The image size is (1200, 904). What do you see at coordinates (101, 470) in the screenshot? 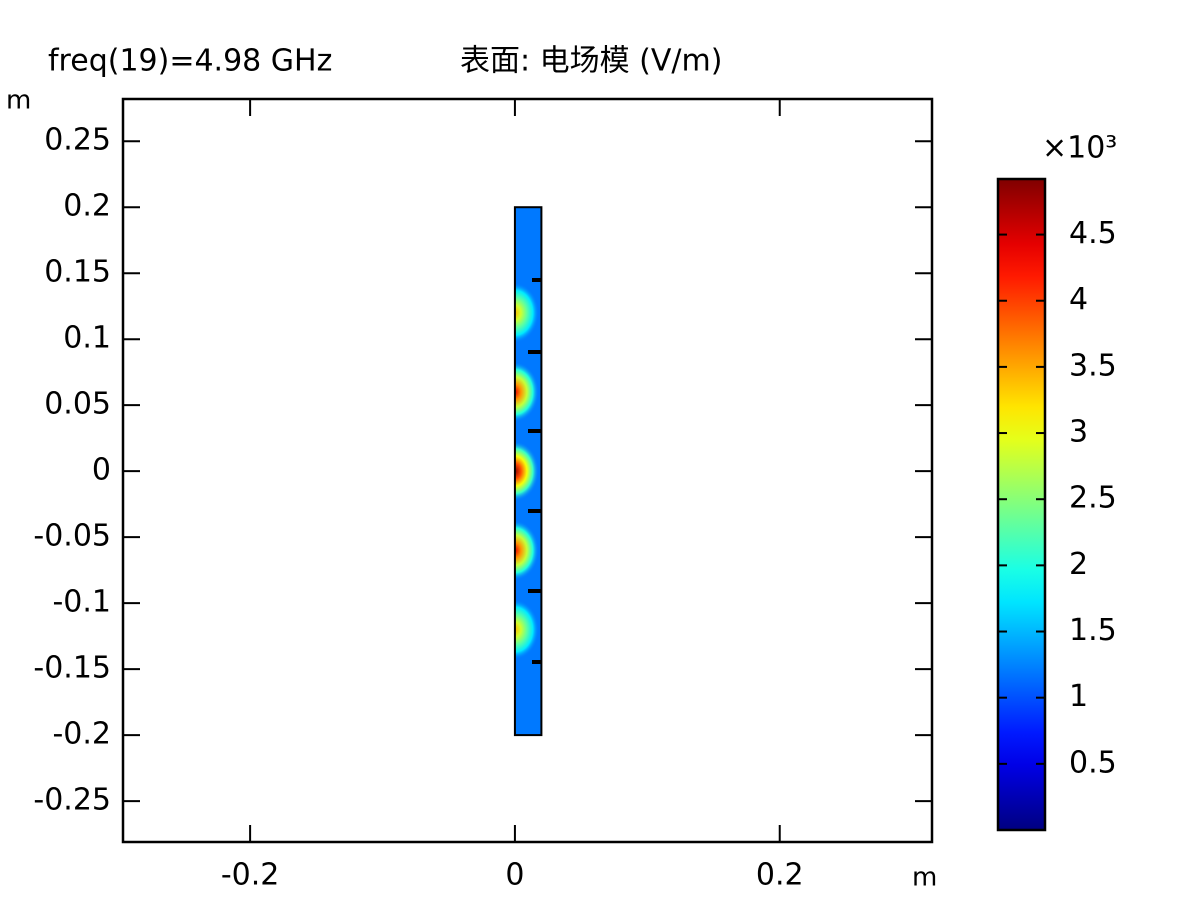
I see `y-tick-label: 0` at bounding box center [101, 470].